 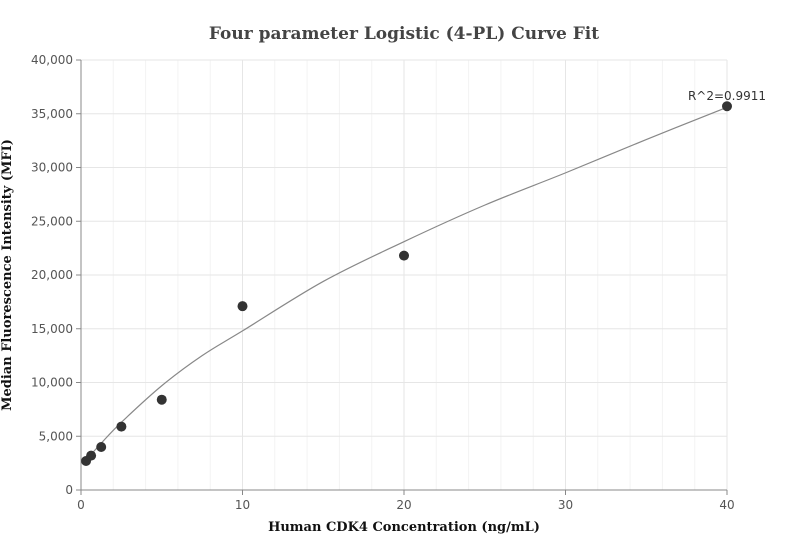 What do you see at coordinates (56, 436) in the screenshot?
I see `y-tick-label: 5,000` at bounding box center [56, 436].